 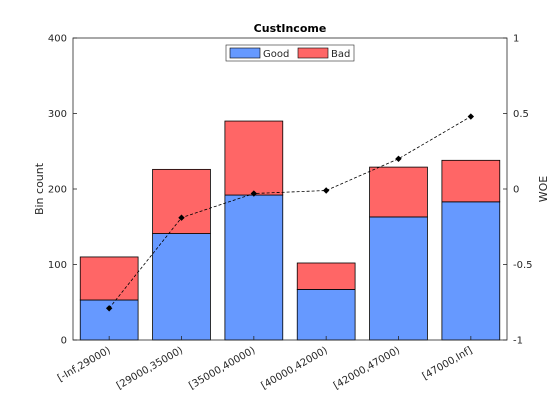 I want to click on chart-title: CustIncome, so click(x=290, y=28).